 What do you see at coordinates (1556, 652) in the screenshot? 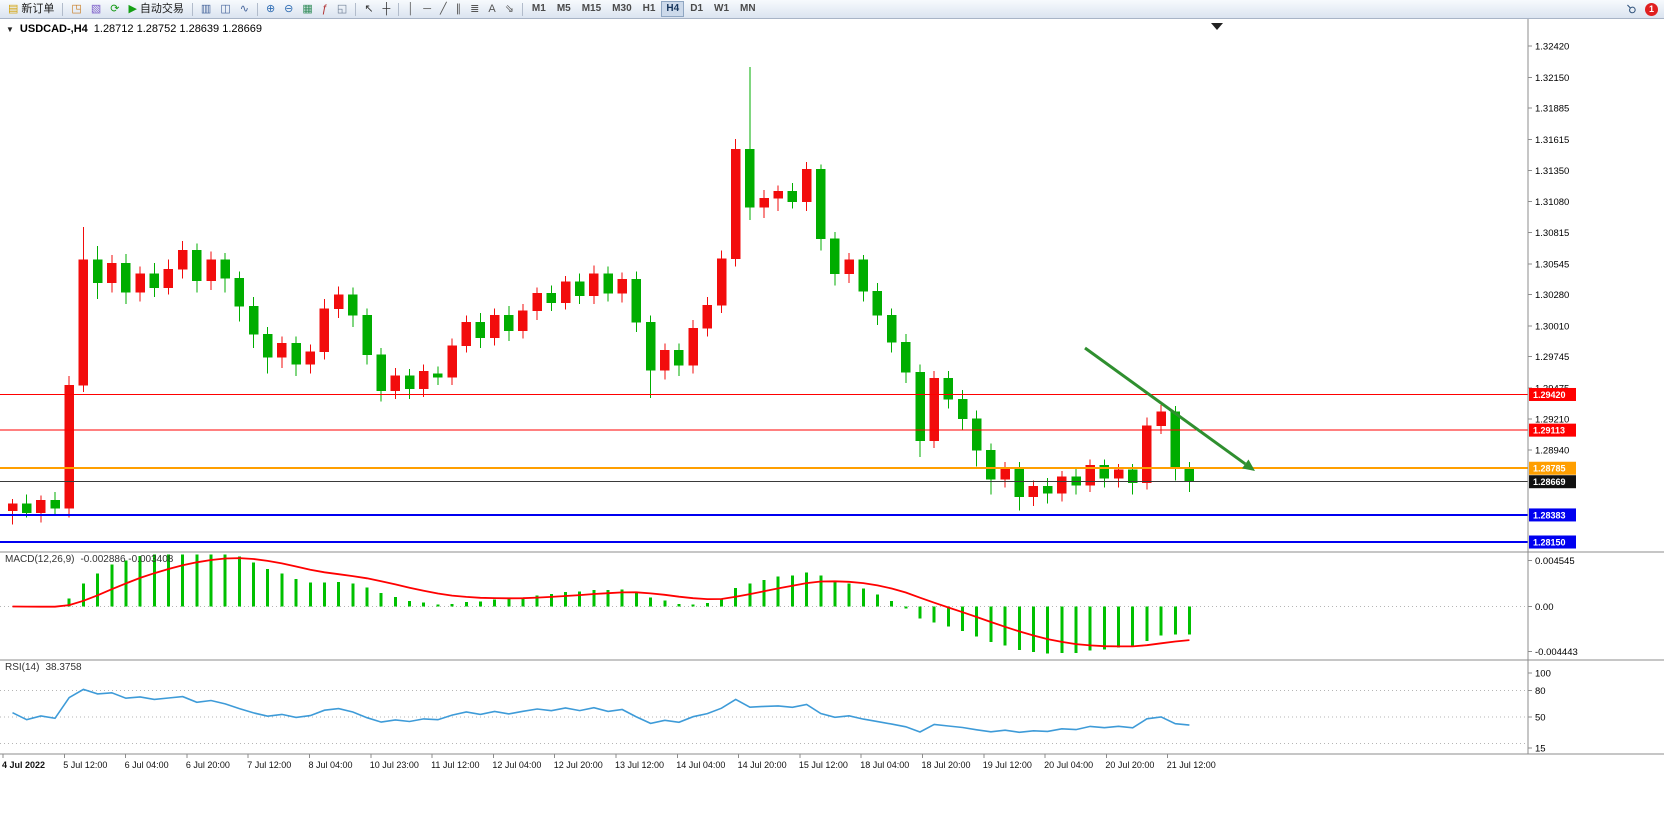
I see `macd-axis-label: -0.004443` at bounding box center [1556, 652].